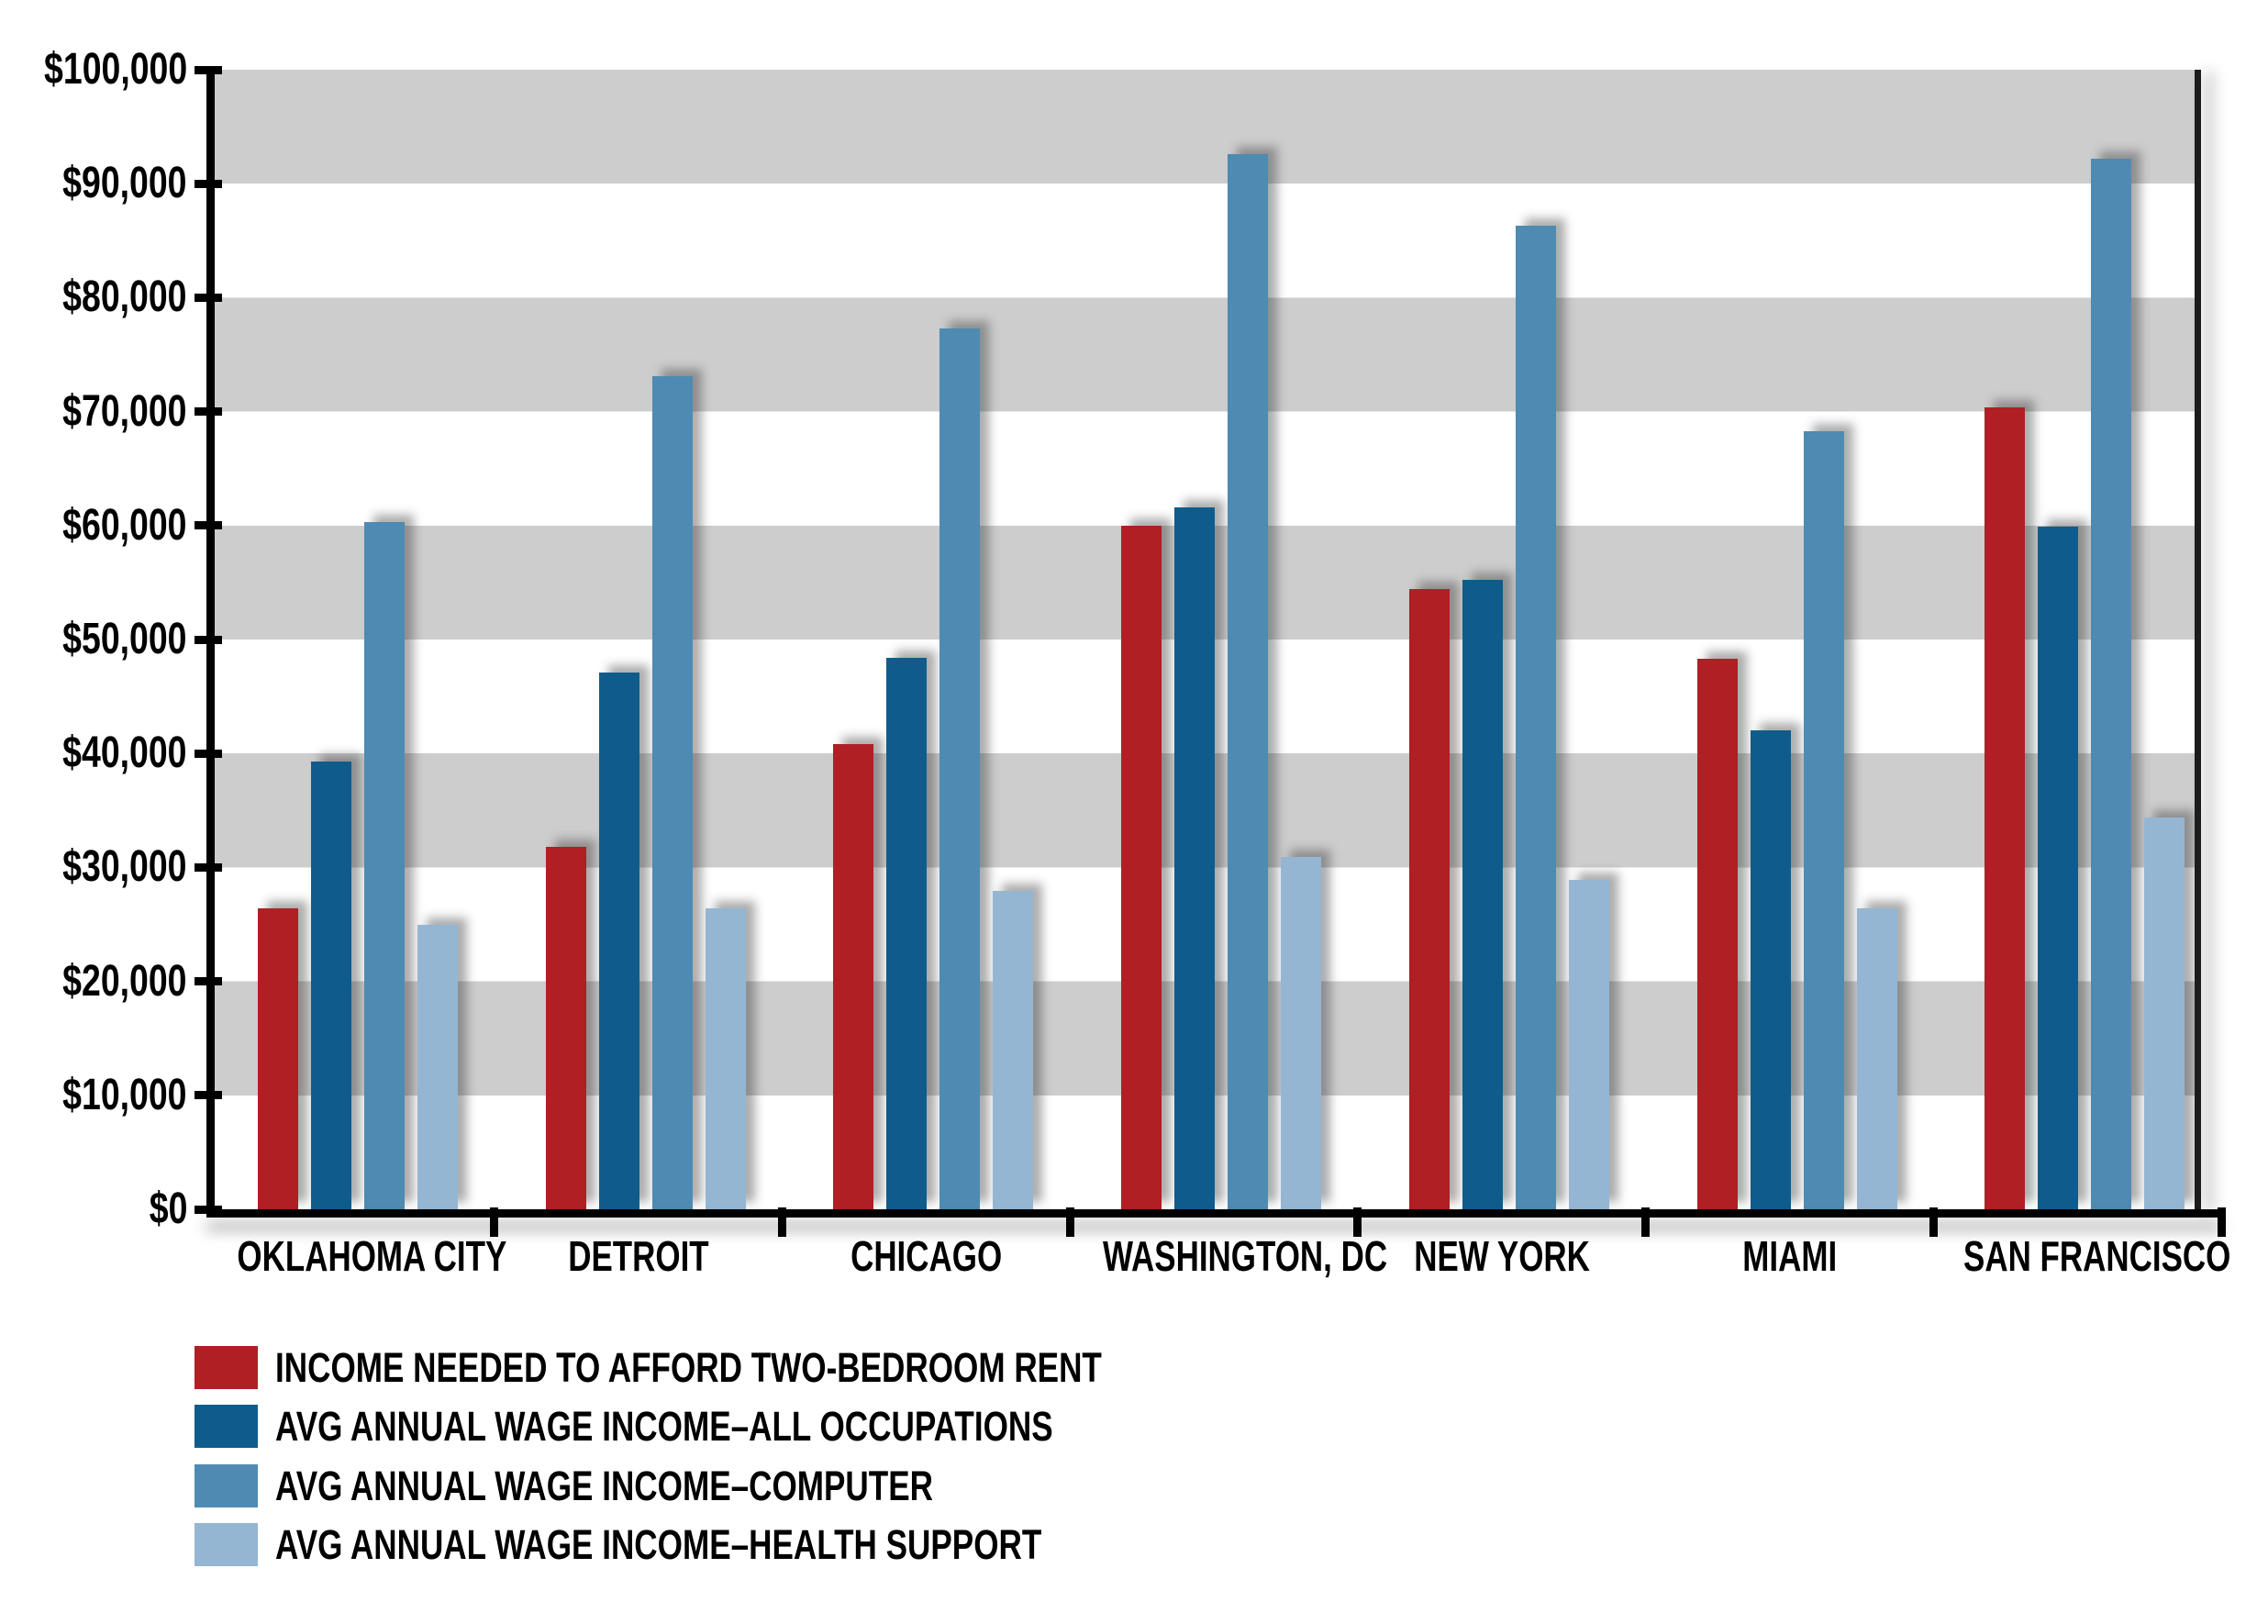  What do you see at coordinates (1789, 1256) in the screenshot?
I see `x-axis-label-miami: MIAMI` at bounding box center [1789, 1256].